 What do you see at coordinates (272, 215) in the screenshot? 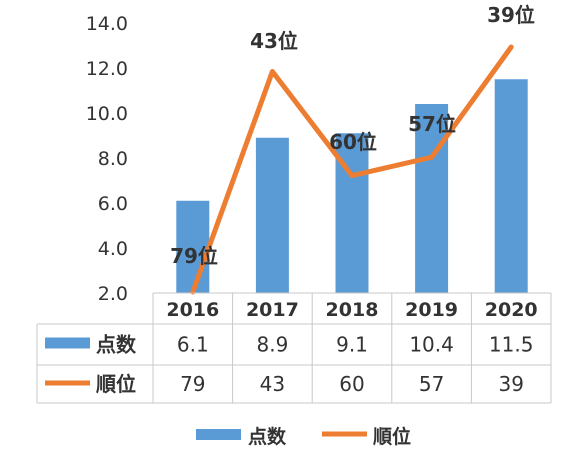
I see `bar-2017` at bounding box center [272, 215].